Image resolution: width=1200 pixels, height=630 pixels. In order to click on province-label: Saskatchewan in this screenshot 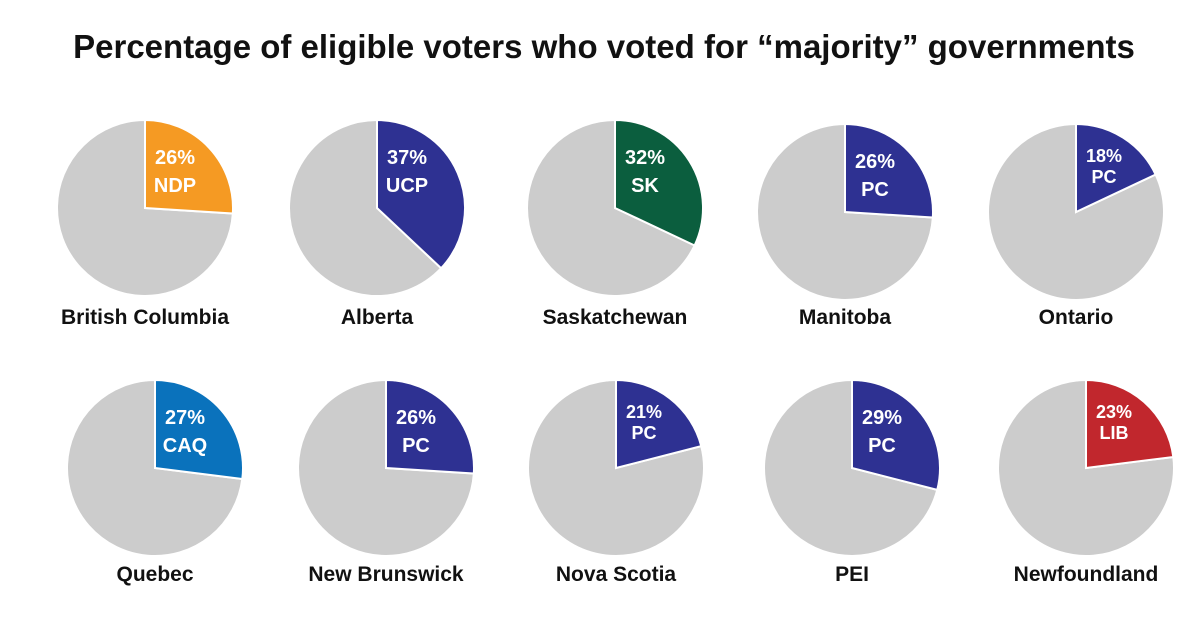, I will do `click(615, 317)`.